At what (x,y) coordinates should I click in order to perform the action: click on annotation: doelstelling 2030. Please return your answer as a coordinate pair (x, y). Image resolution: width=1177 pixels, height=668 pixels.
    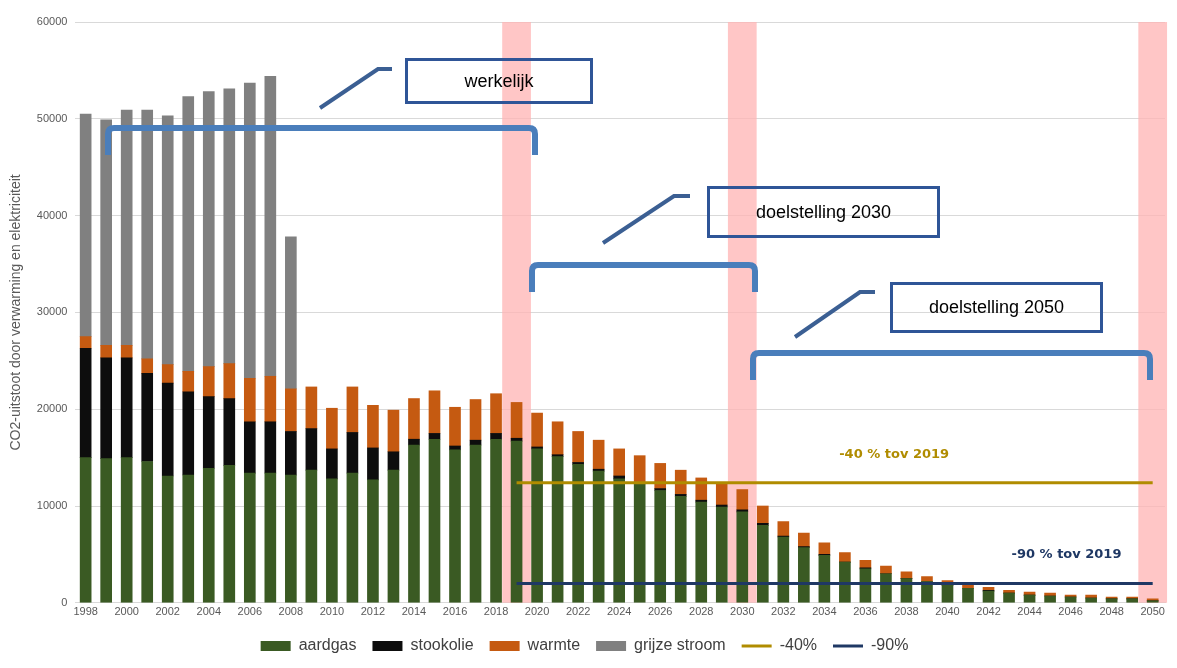
    Looking at the image, I should click on (823, 212).